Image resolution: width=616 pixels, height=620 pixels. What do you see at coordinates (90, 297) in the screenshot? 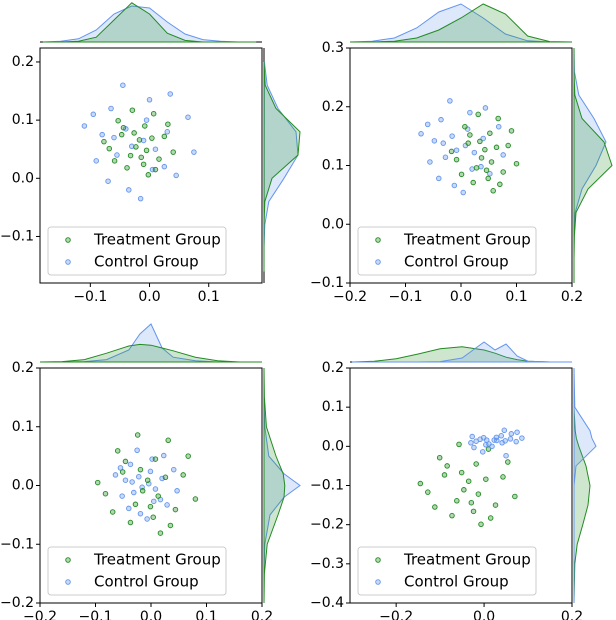
I see `x-tick-label: −0.1` at bounding box center [90, 297].